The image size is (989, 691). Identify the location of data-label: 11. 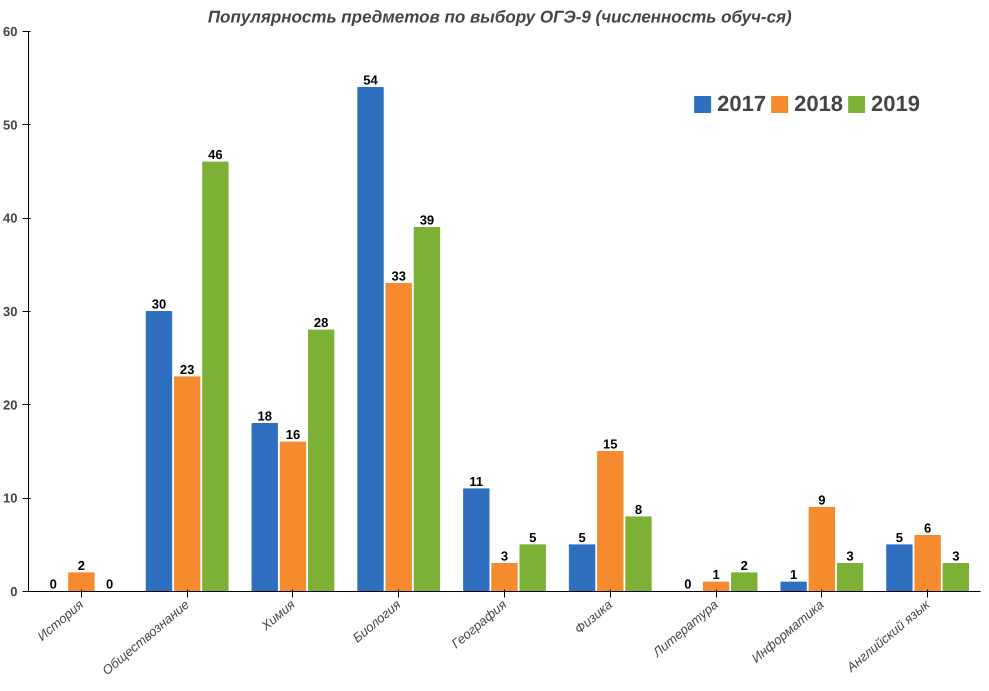
(476, 481).